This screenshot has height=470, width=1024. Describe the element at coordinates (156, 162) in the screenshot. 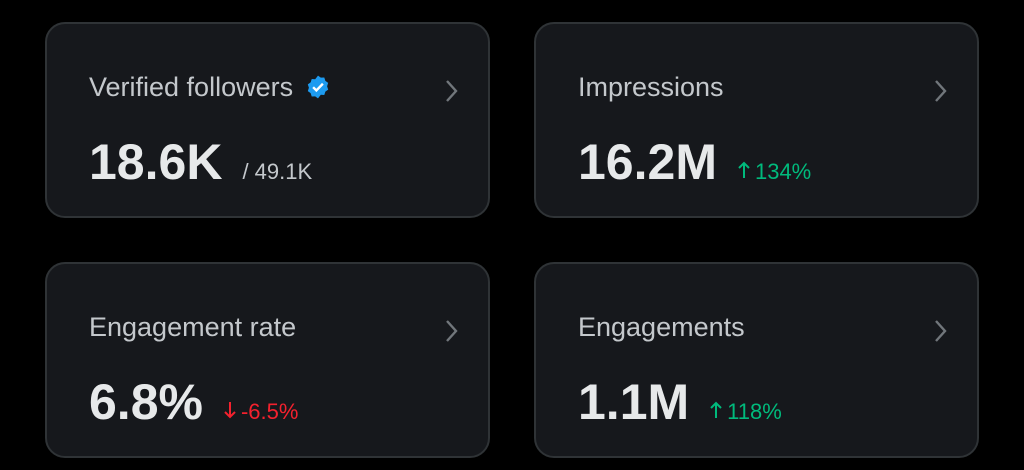

I see `metric-value: 18.6K` at that location.